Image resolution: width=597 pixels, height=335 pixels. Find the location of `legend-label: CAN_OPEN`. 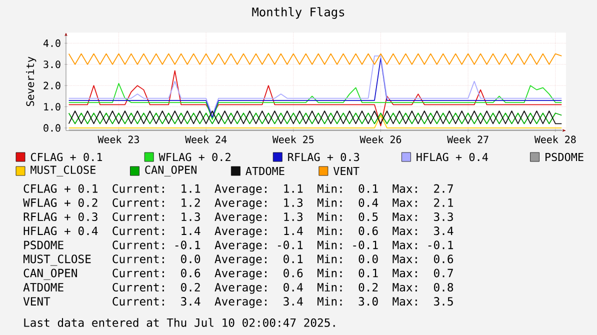

legend-label: CAN_OPEN is located at coordinates (170, 171).